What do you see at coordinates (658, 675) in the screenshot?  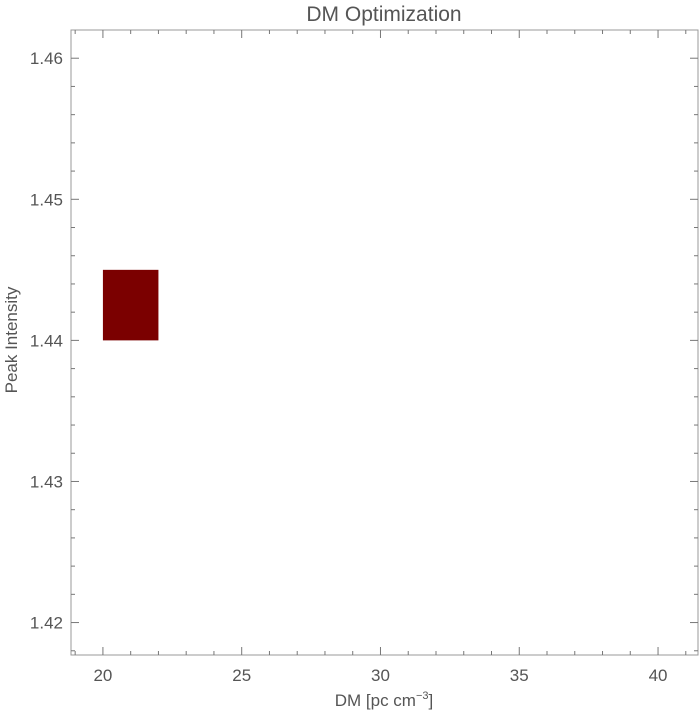 I see `x-tick-label: 40` at bounding box center [658, 675].